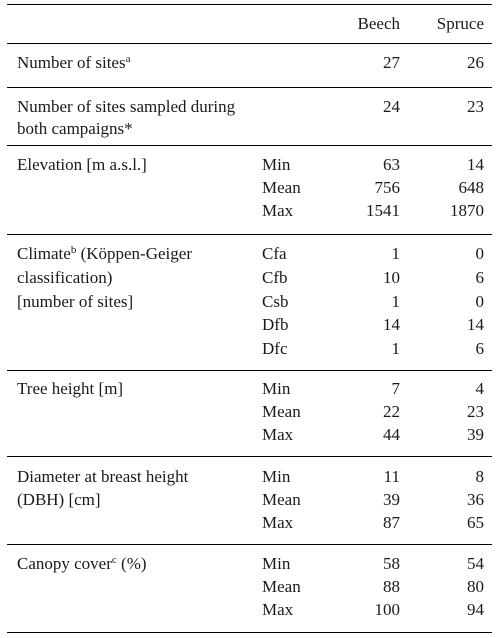 The width and height of the screenshot is (500, 638). I want to click on cell-beech: 44, so click(391, 434).